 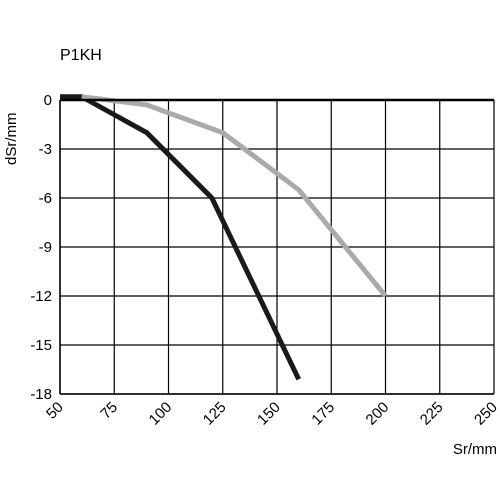 What do you see at coordinates (269, 414) in the screenshot?
I see `x-tick-label: 150` at bounding box center [269, 414].